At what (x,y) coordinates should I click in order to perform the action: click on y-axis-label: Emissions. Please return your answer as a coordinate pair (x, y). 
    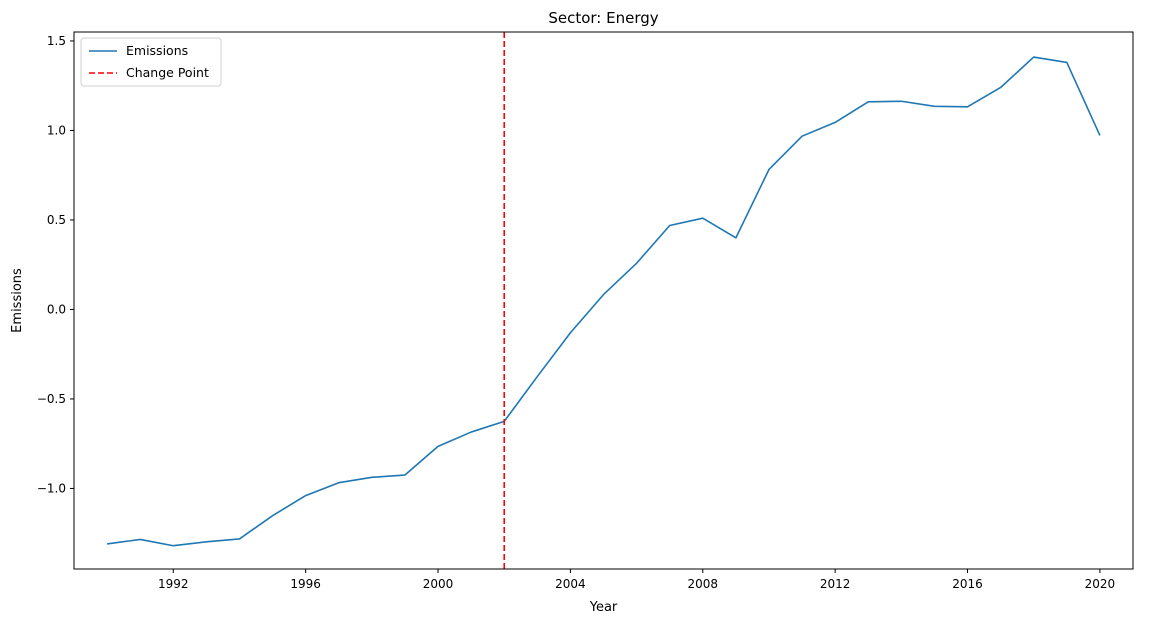
    Looking at the image, I should click on (17, 300).